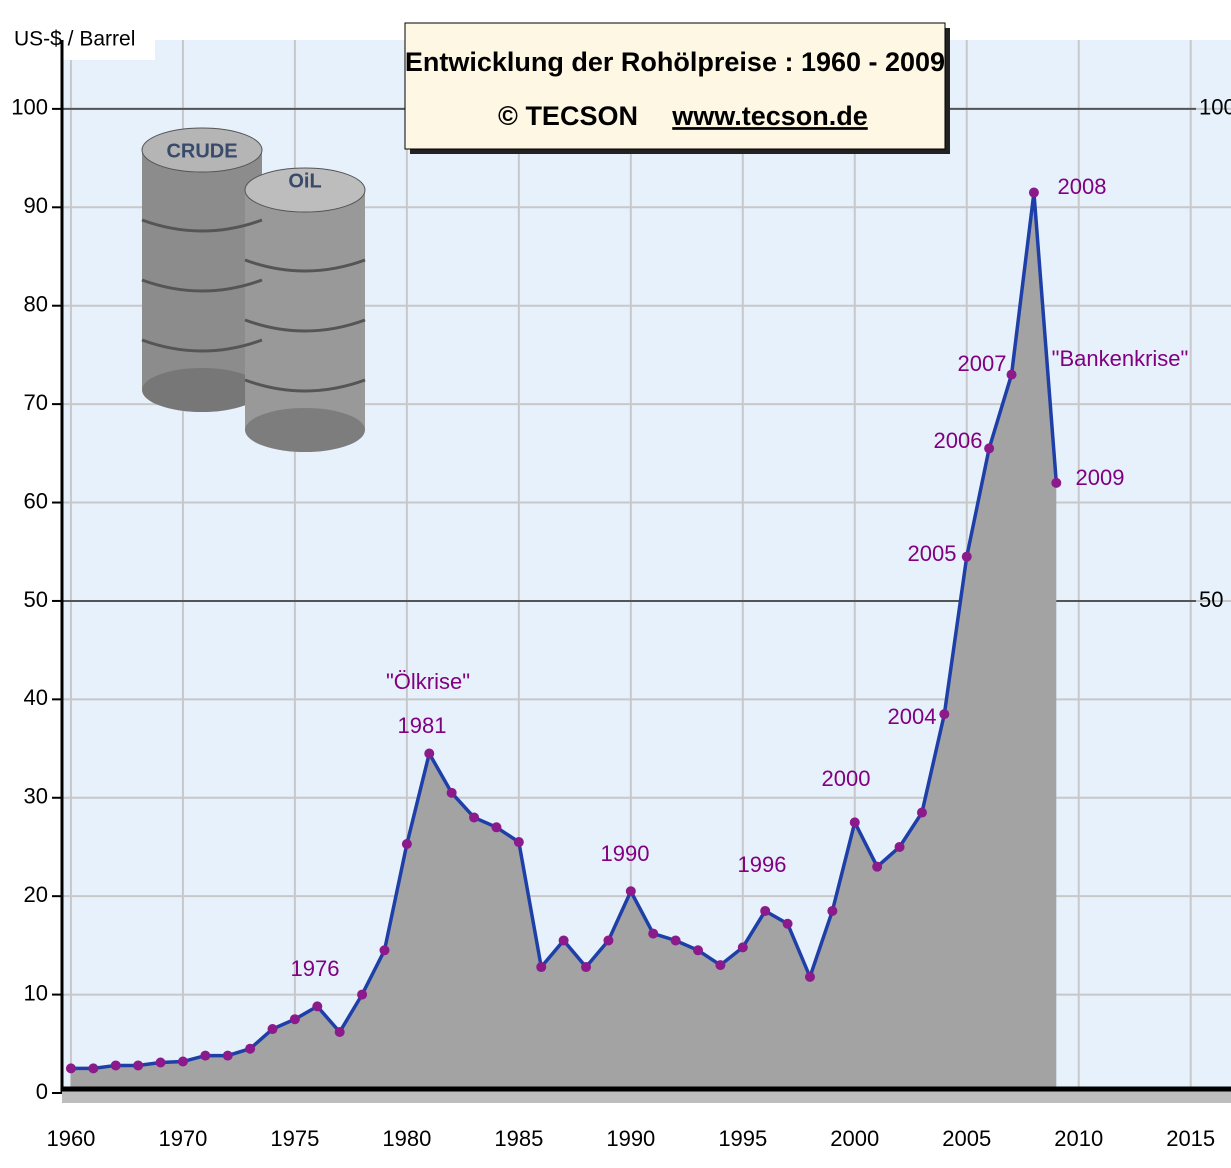  What do you see at coordinates (932, 553) in the screenshot?
I see `annotation: 2005` at bounding box center [932, 553].